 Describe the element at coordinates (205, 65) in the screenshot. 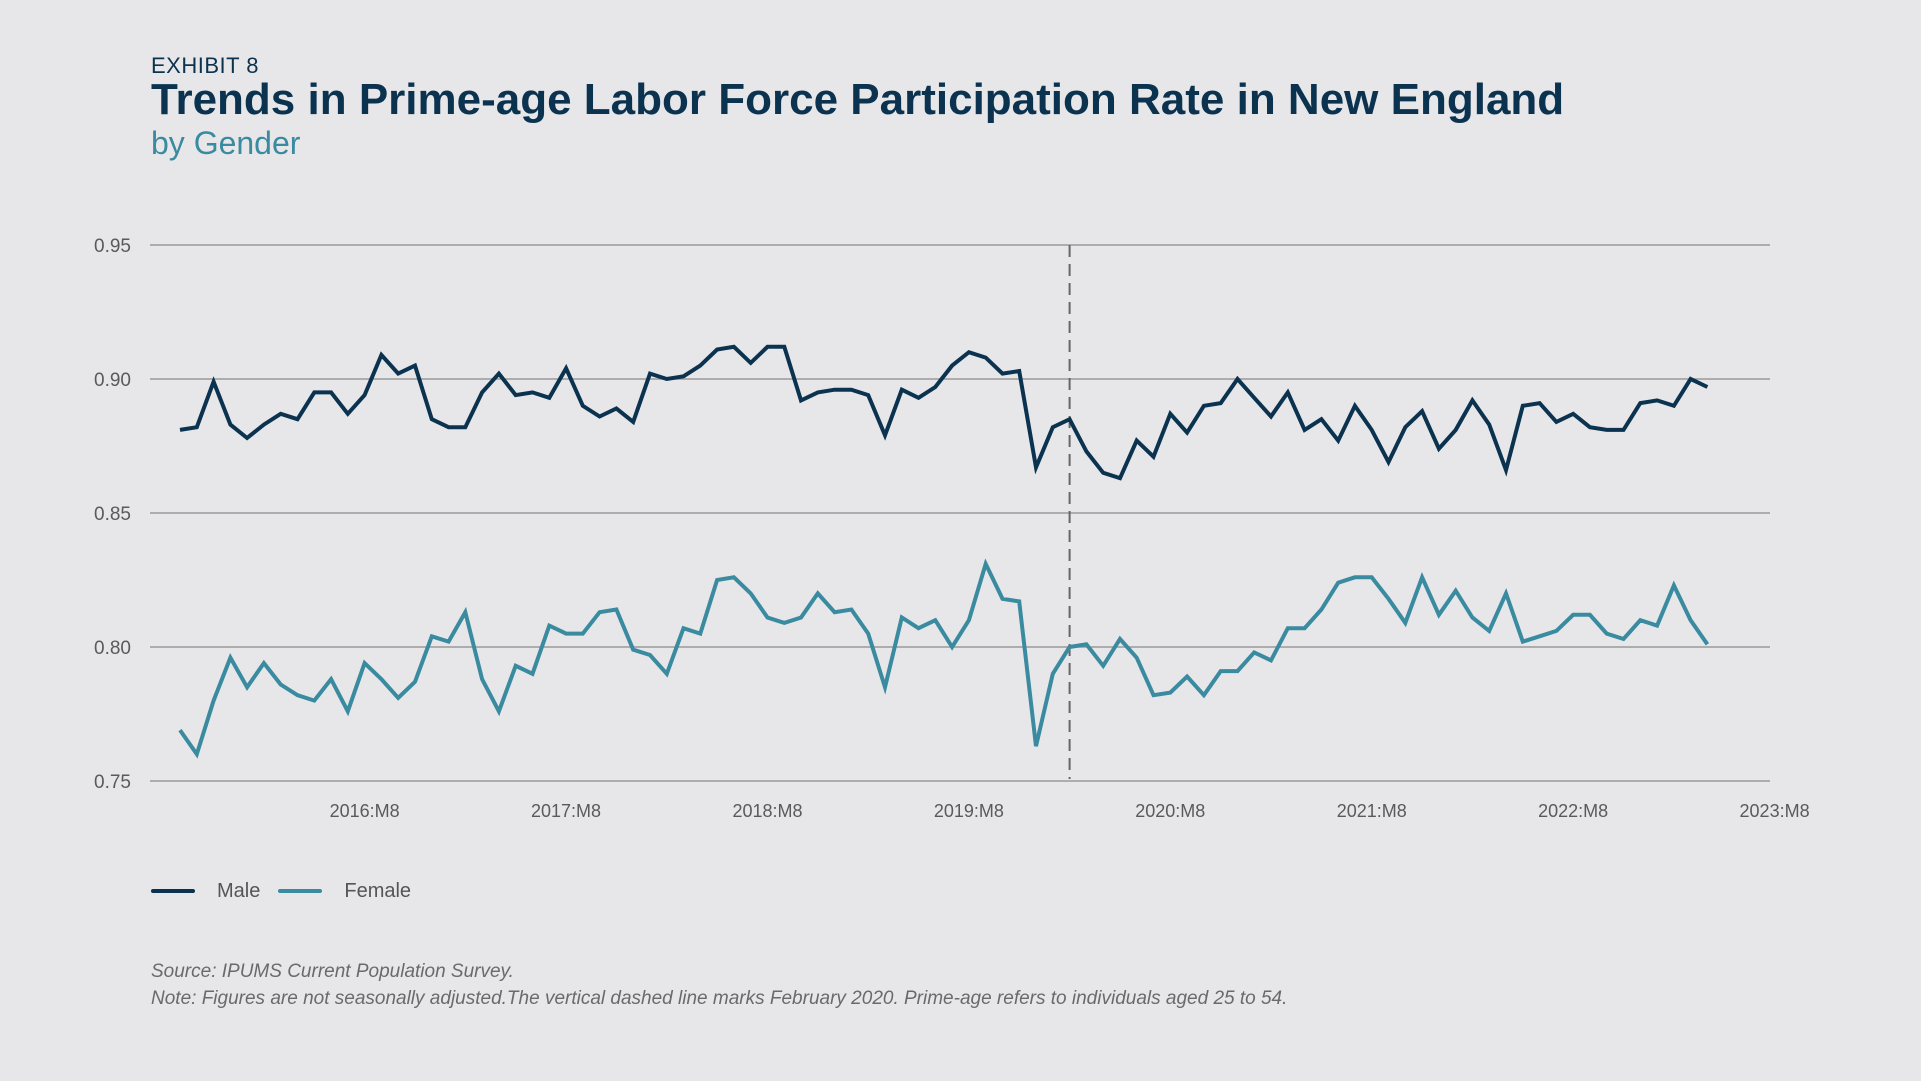

I see `exhibit-label: EXHIBIT 8` at that location.